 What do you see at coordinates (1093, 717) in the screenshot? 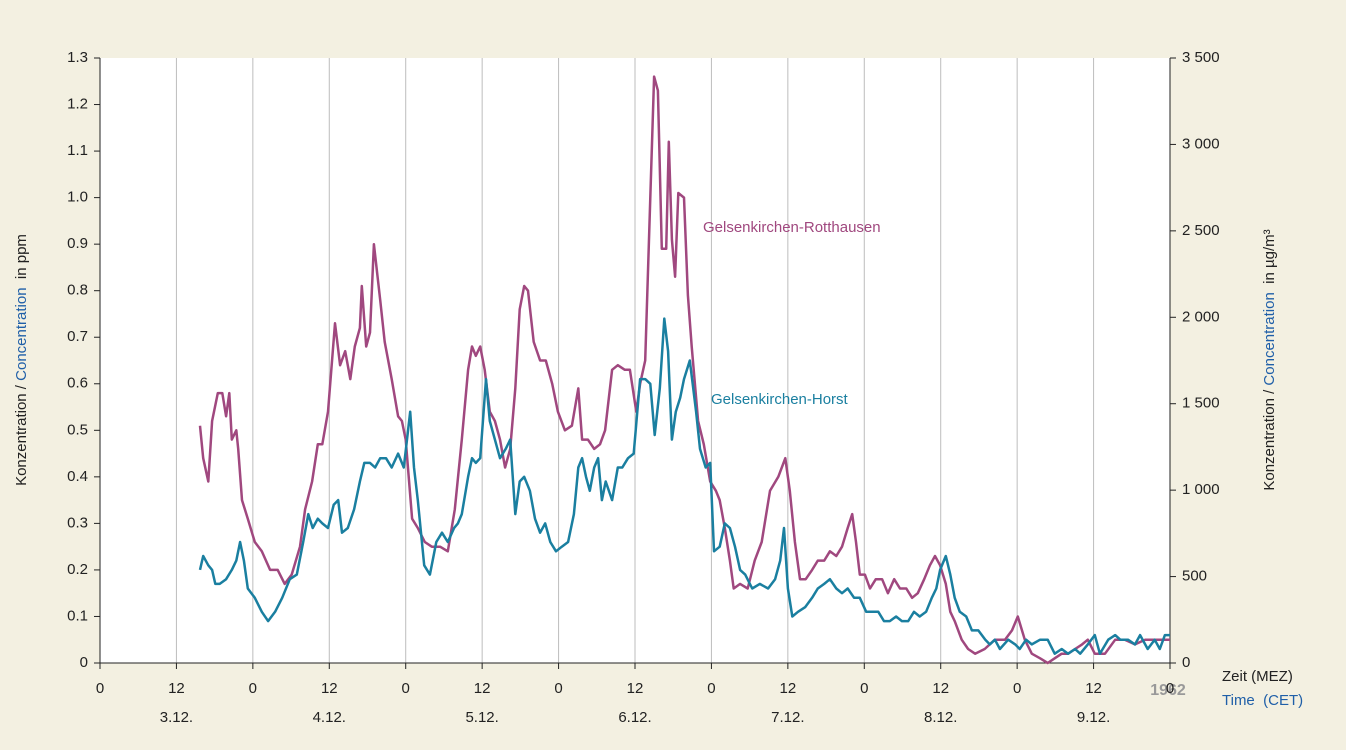
I see `day-label: 9.12.` at bounding box center [1093, 717].